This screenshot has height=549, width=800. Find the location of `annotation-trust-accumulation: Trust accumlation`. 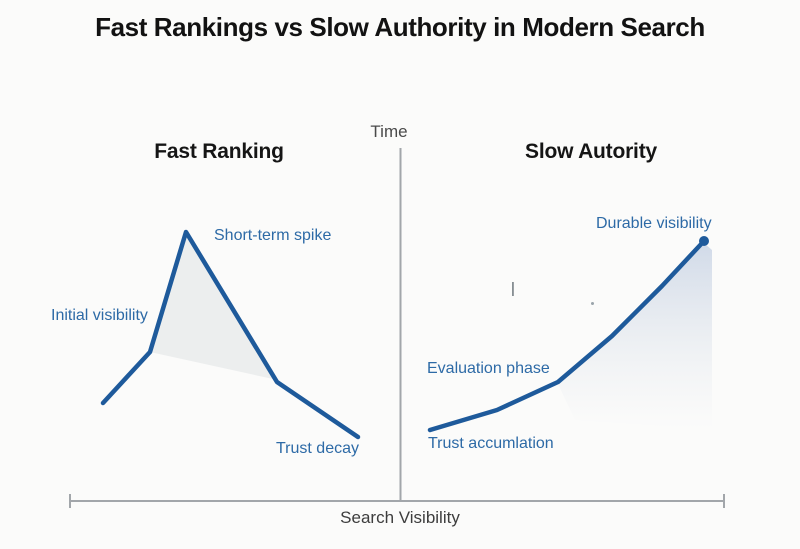

annotation-trust-accumulation: Trust accumlation is located at coordinates (491, 443).